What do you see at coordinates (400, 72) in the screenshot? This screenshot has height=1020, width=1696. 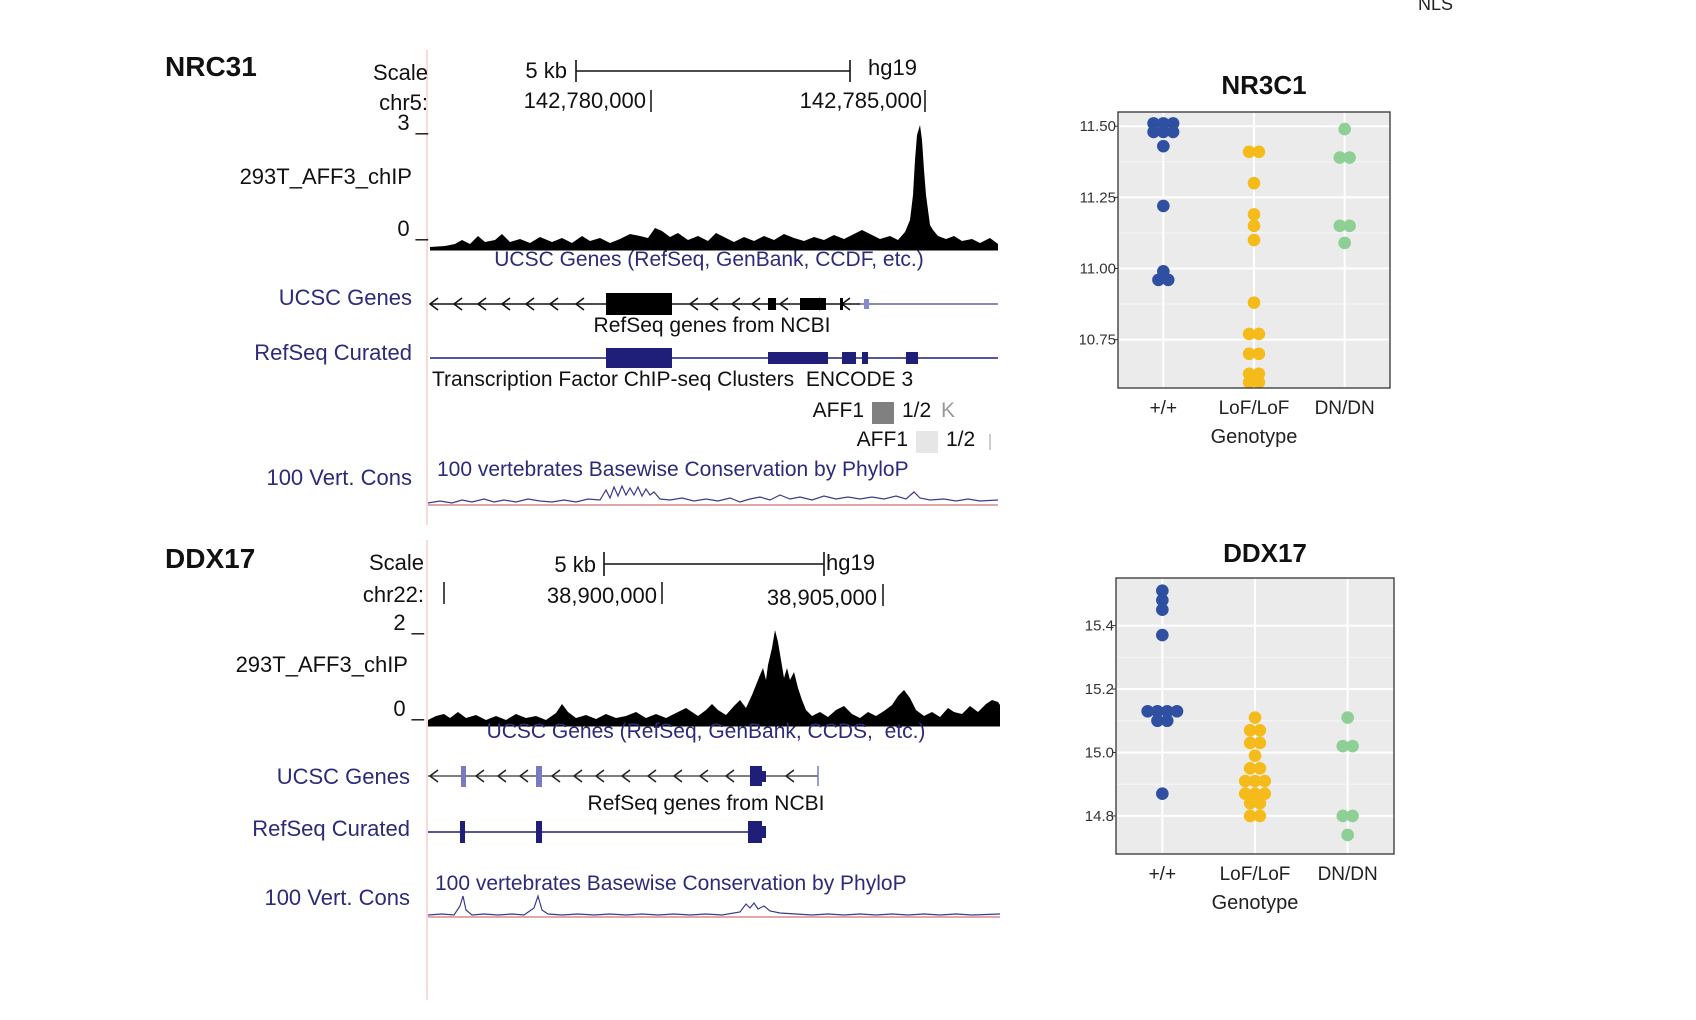 I see `scale-label: Scale` at bounding box center [400, 72].